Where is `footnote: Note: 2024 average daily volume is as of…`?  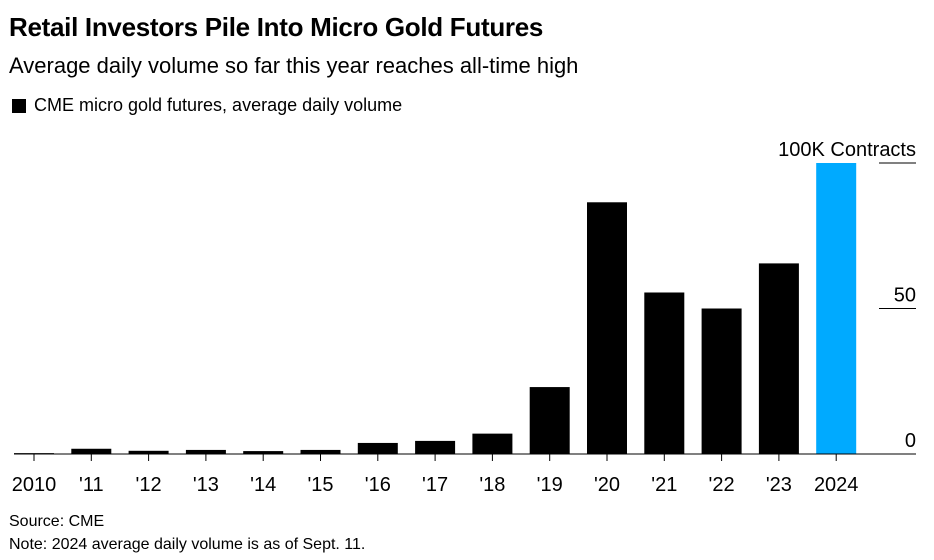 footnote: Note: 2024 average daily volume is as of… is located at coordinates (187, 544).